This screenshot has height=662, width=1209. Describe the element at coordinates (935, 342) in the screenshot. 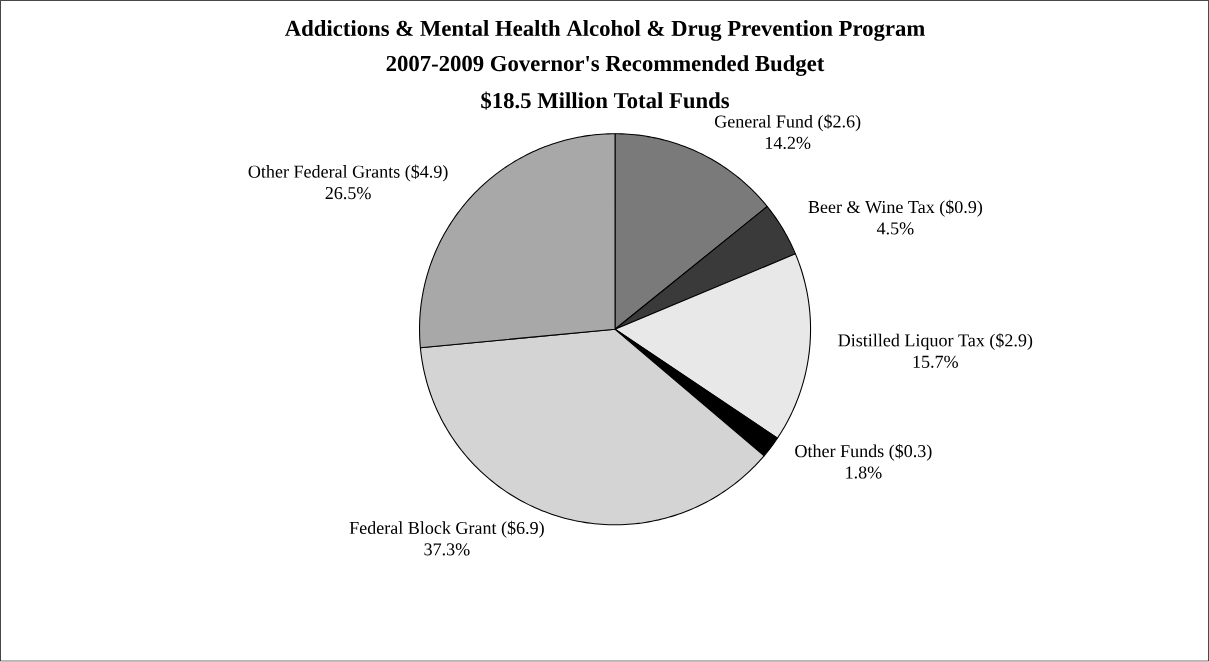

I see `slice-label: Distilled Liquor Tax ($2.9)` at that location.